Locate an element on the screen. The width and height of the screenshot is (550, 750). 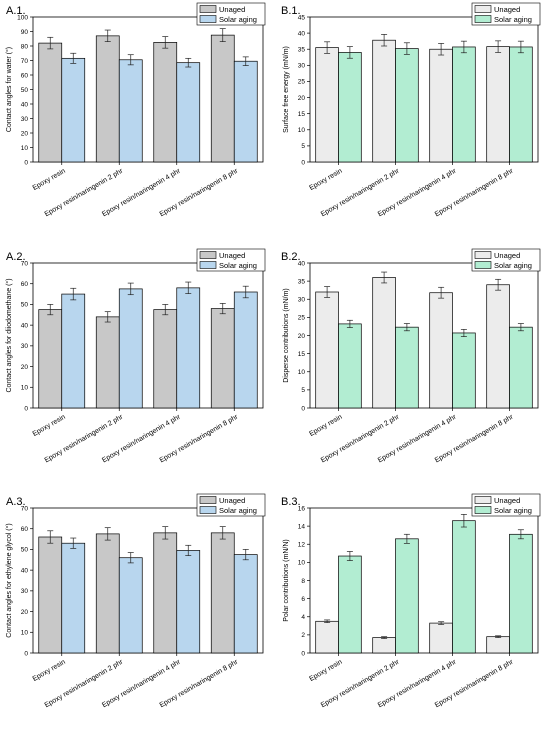
panel-label: A.2. is located at coordinates (16, 257).